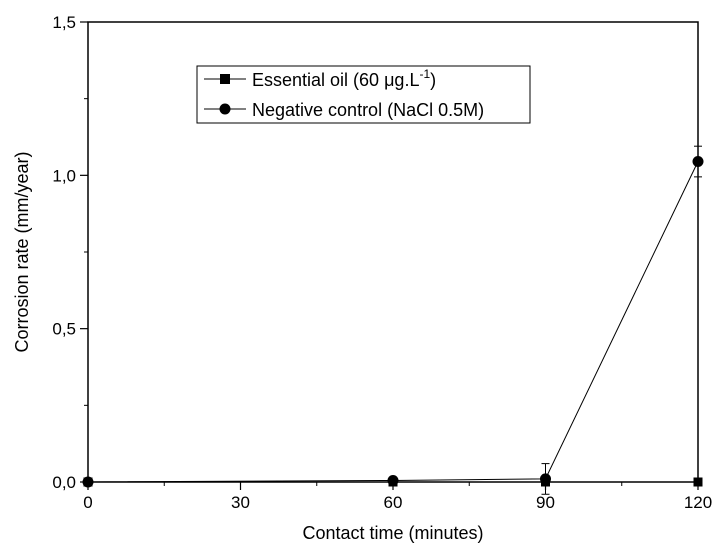 This screenshot has width=713, height=546. What do you see at coordinates (698, 502) in the screenshot?
I see `x-tick-label: 120` at bounding box center [698, 502].